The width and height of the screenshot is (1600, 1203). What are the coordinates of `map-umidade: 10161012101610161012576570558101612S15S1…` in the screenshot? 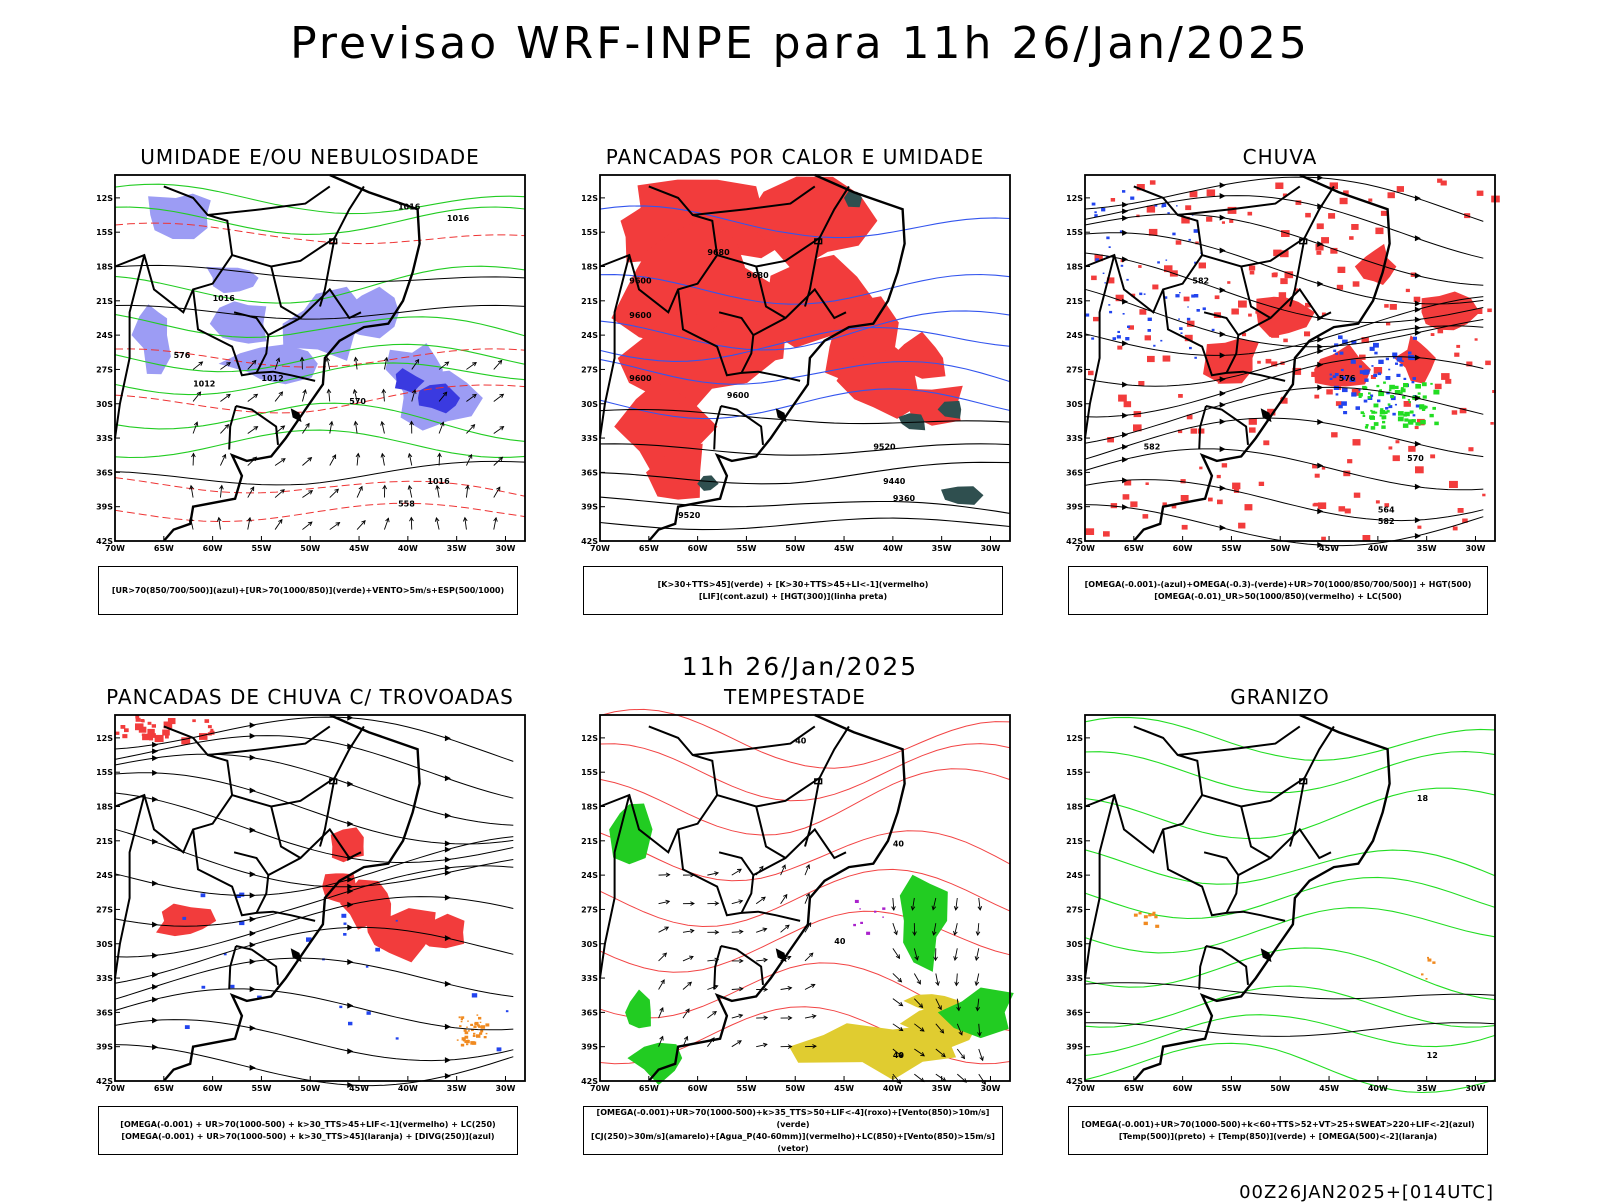 It's located at (310, 365).